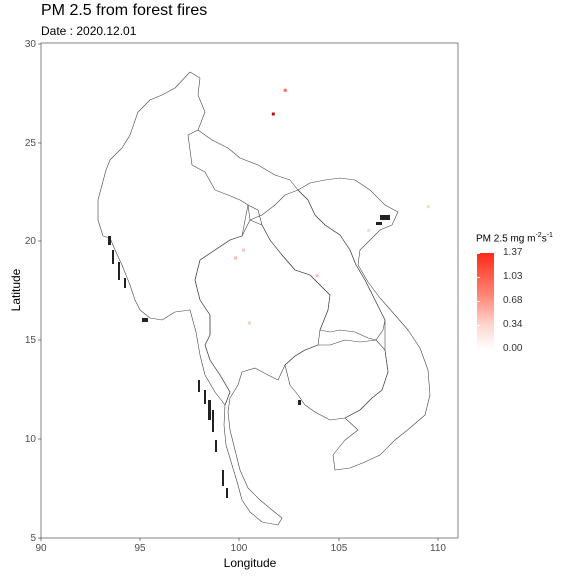 The width and height of the screenshot is (577, 577). I want to click on legend-title: PM 2.5 mg m-2s-1, so click(514, 238).